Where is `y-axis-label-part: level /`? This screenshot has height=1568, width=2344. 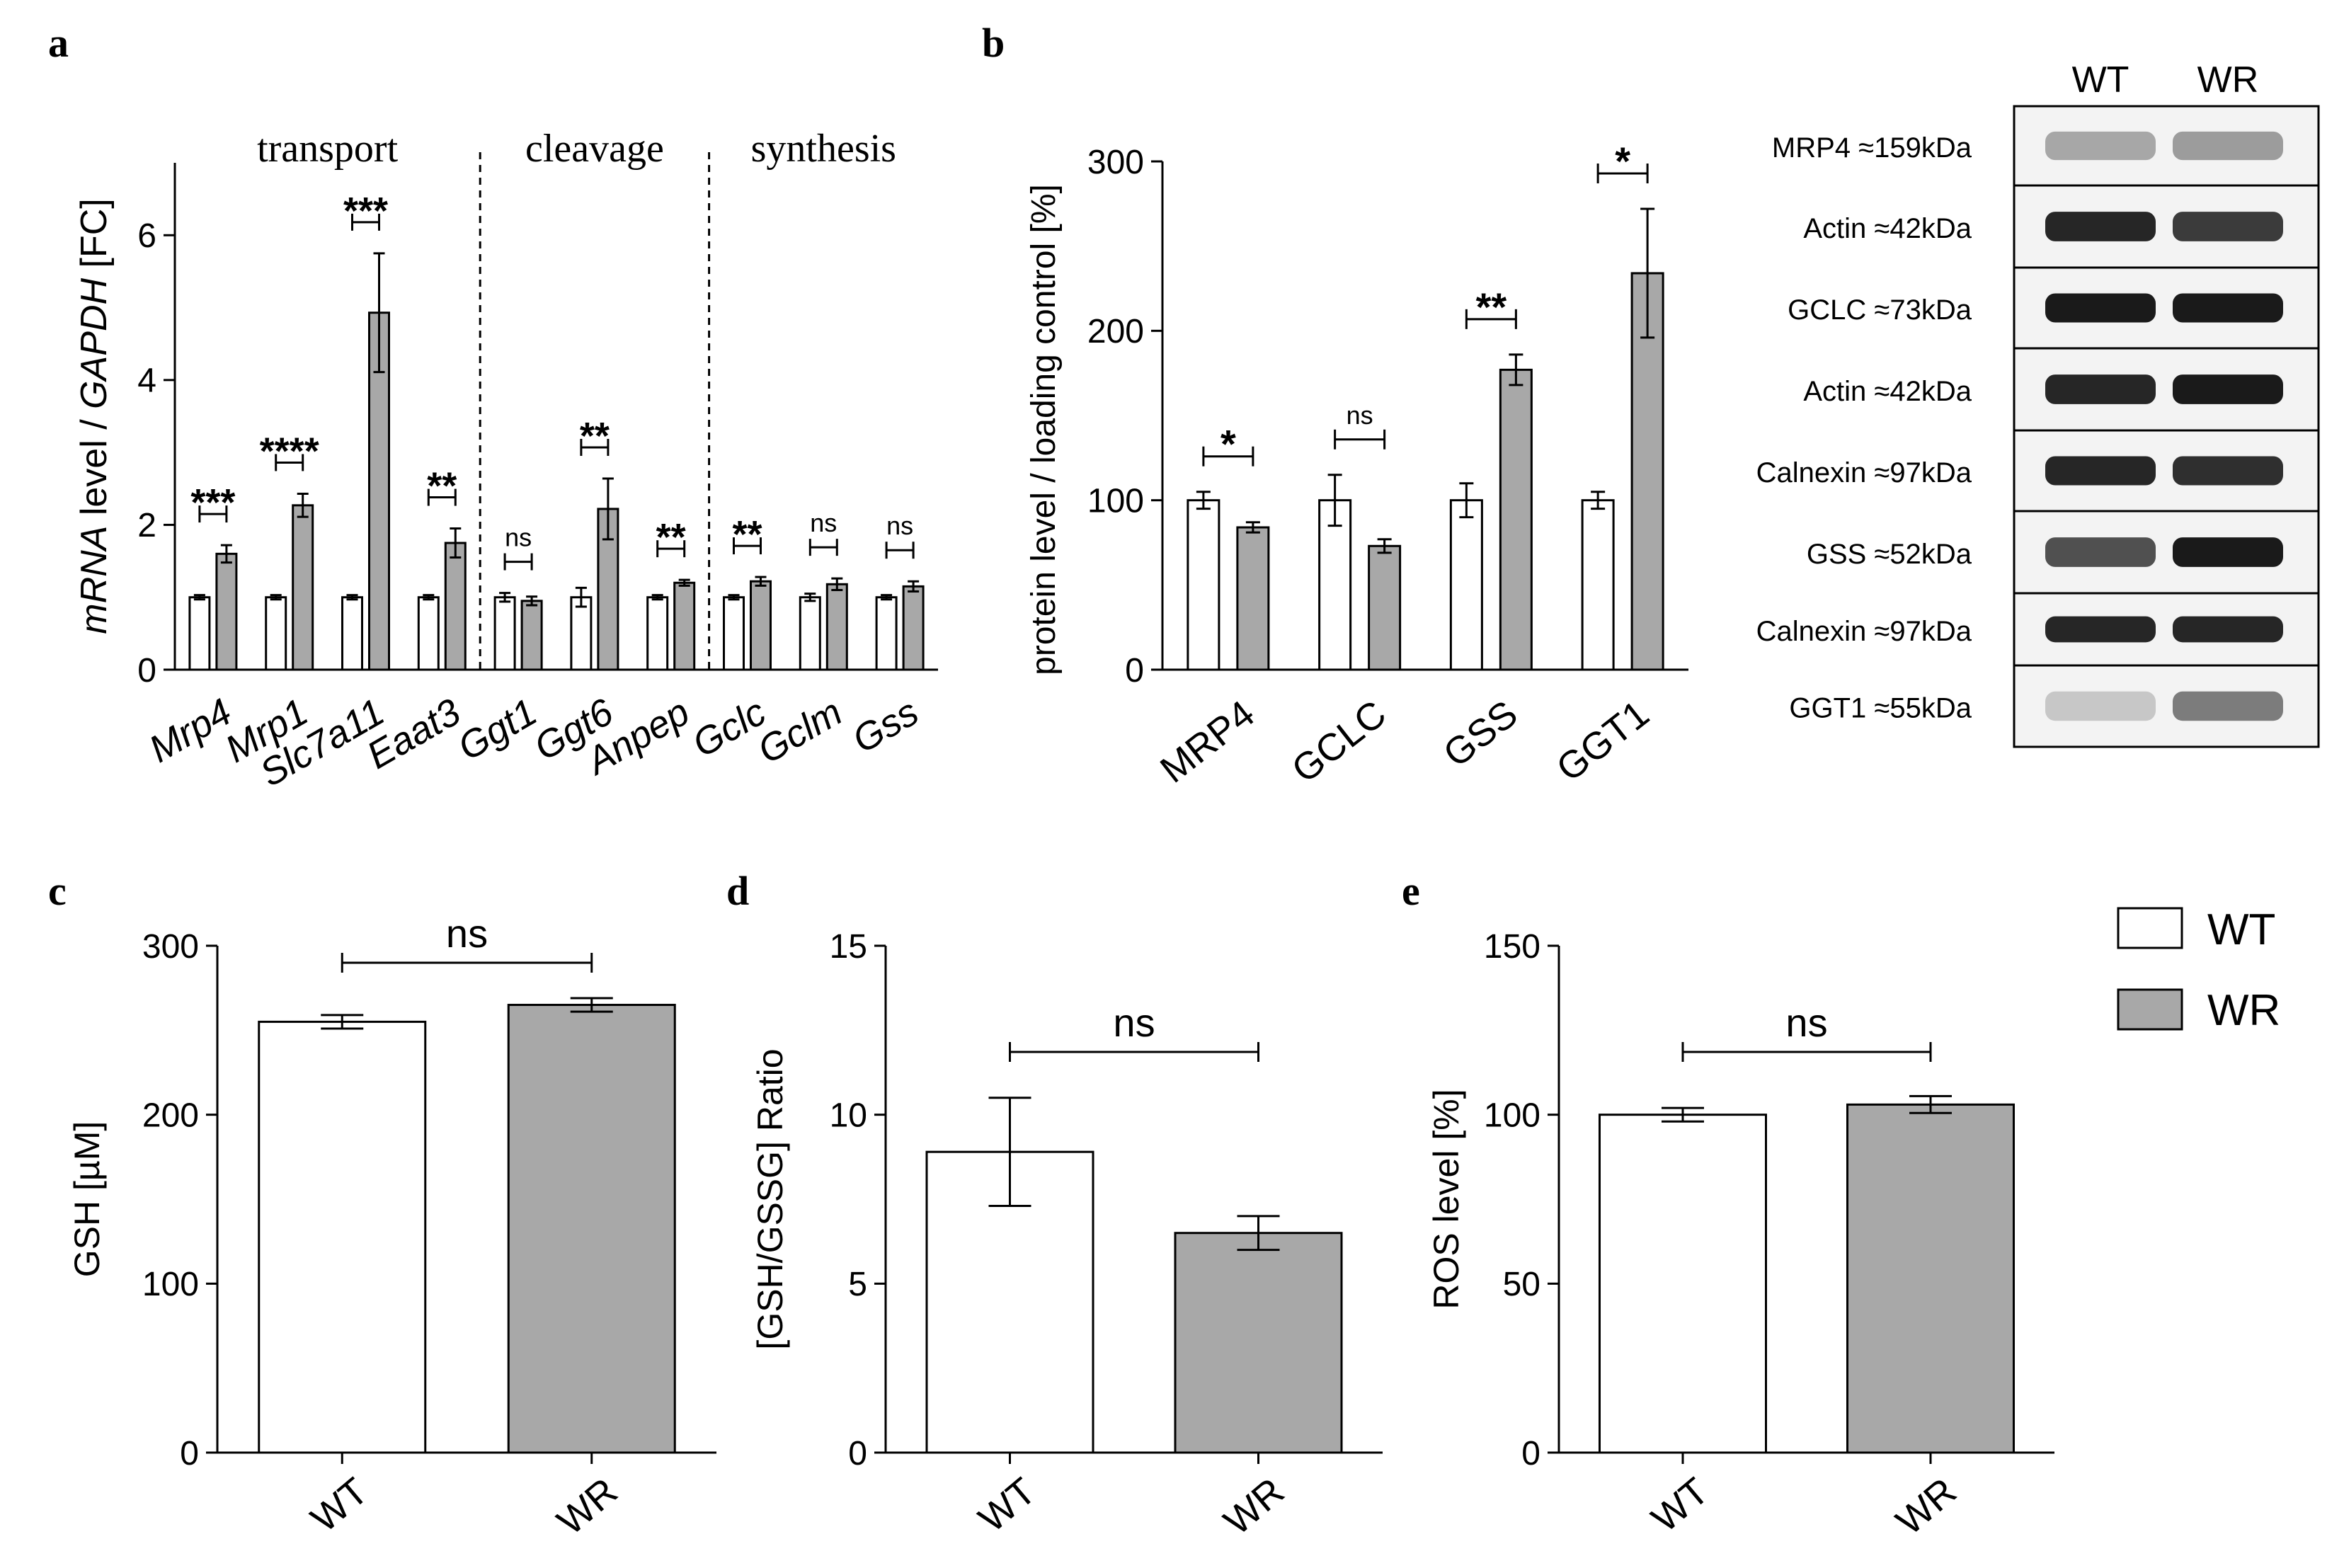 y-axis-label-part: level / is located at coordinates (94, 467).